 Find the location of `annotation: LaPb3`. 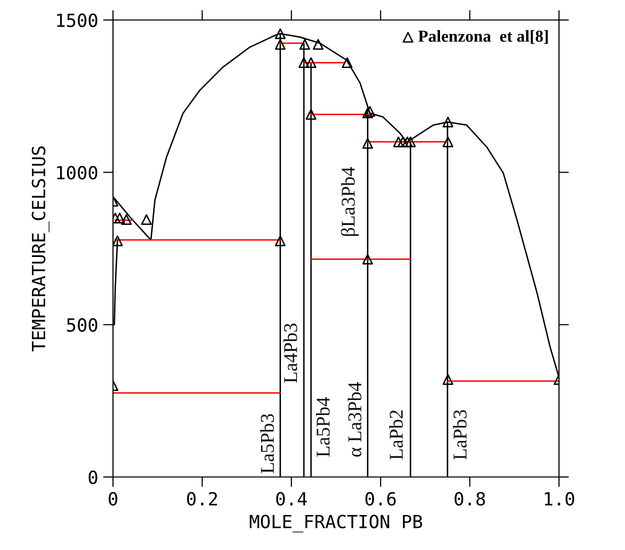

annotation: LaPb3 is located at coordinates (459, 435).